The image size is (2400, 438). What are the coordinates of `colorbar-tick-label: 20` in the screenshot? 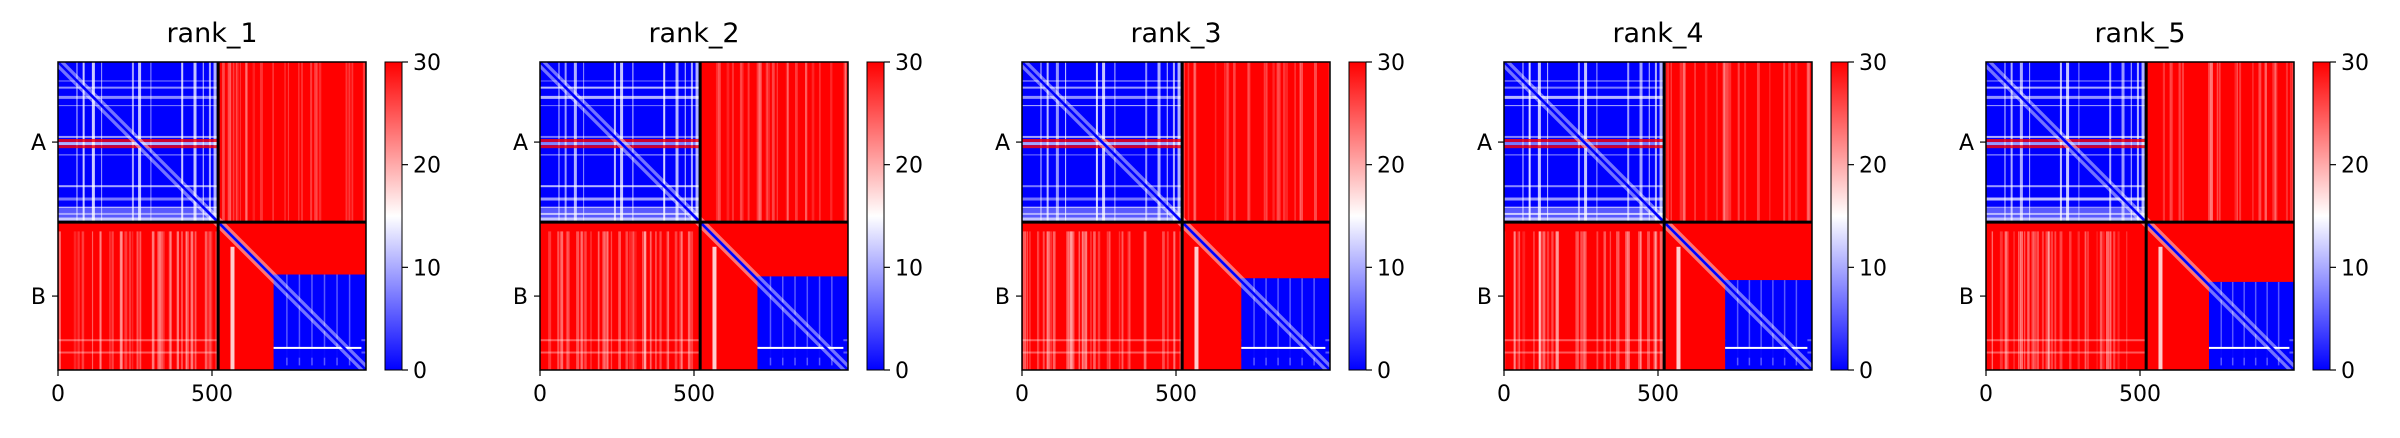 It's located at (909, 166).